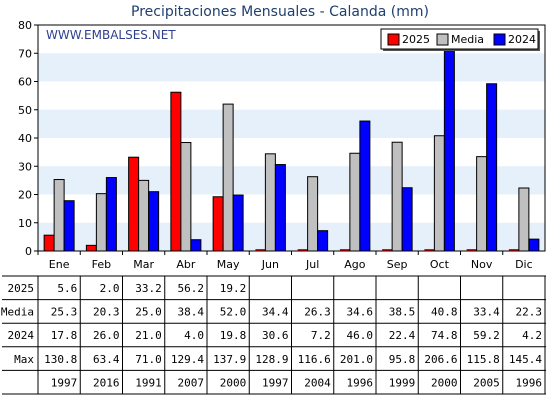 This screenshot has width=560, height=400. Describe the element at coordinates (187, 359) in the screenshot. I see `table-cell: 129.4` at that location.